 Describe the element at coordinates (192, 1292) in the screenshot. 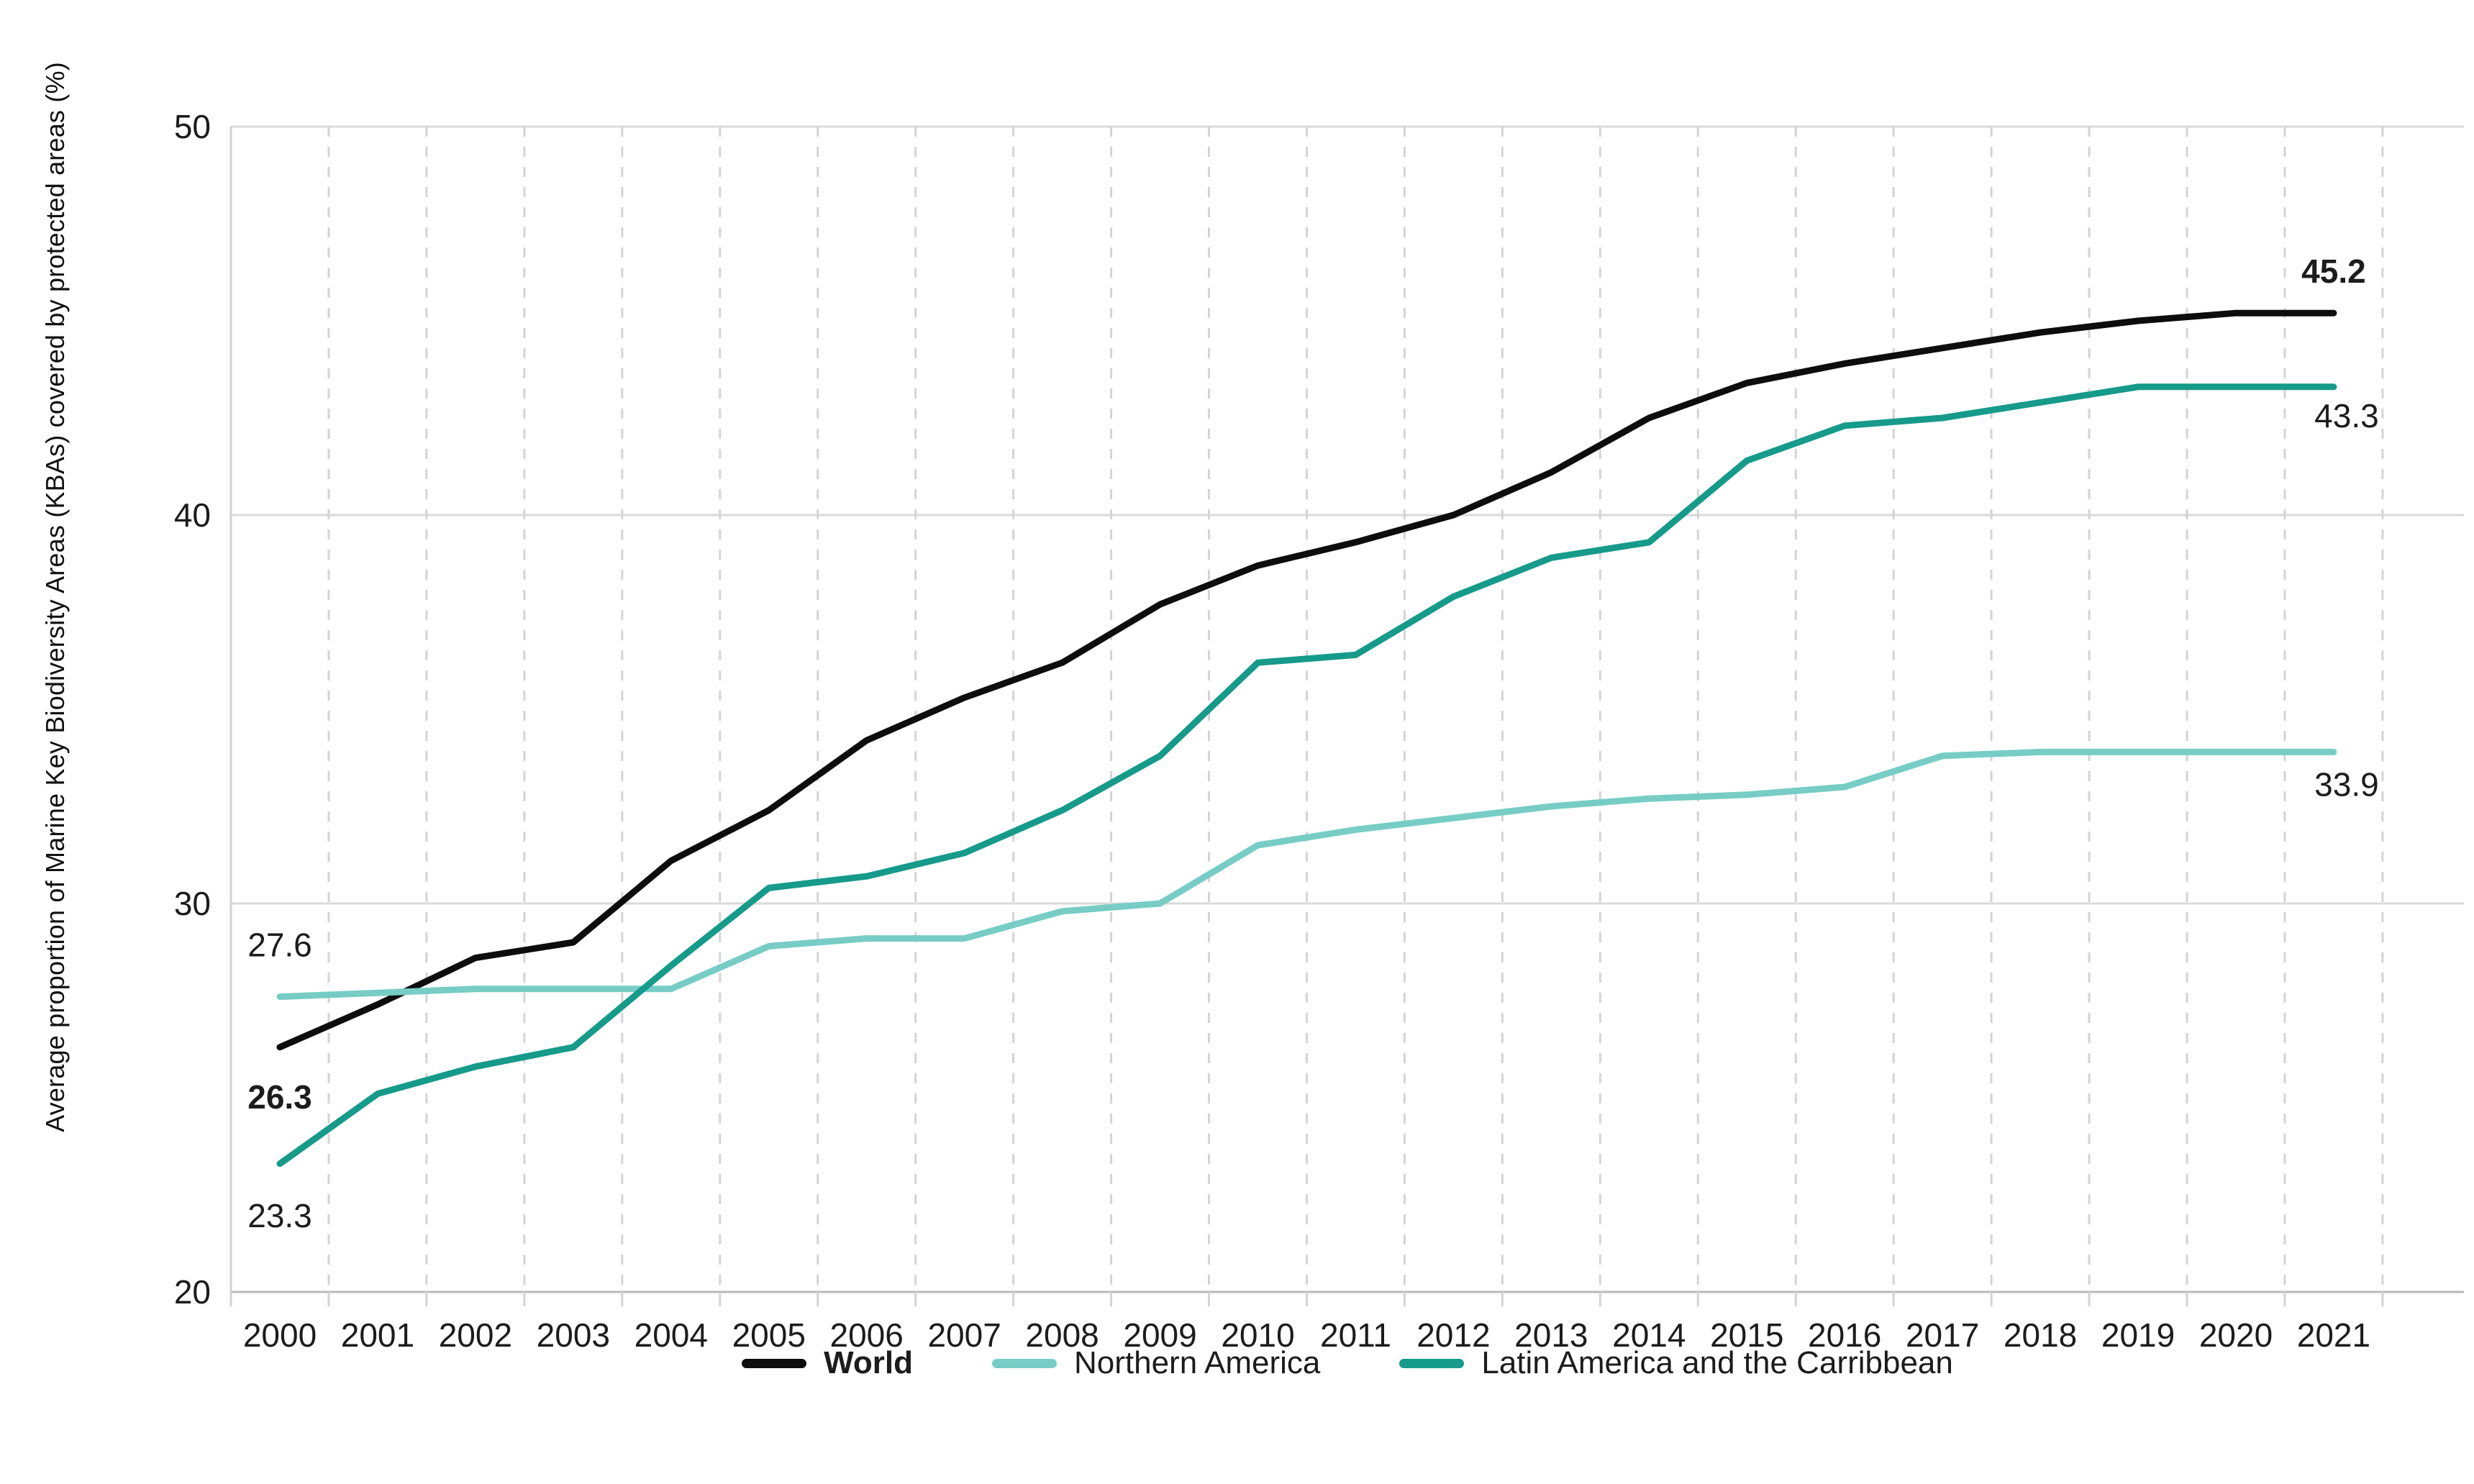

I see `y-tick-label-20: 20` at that location.